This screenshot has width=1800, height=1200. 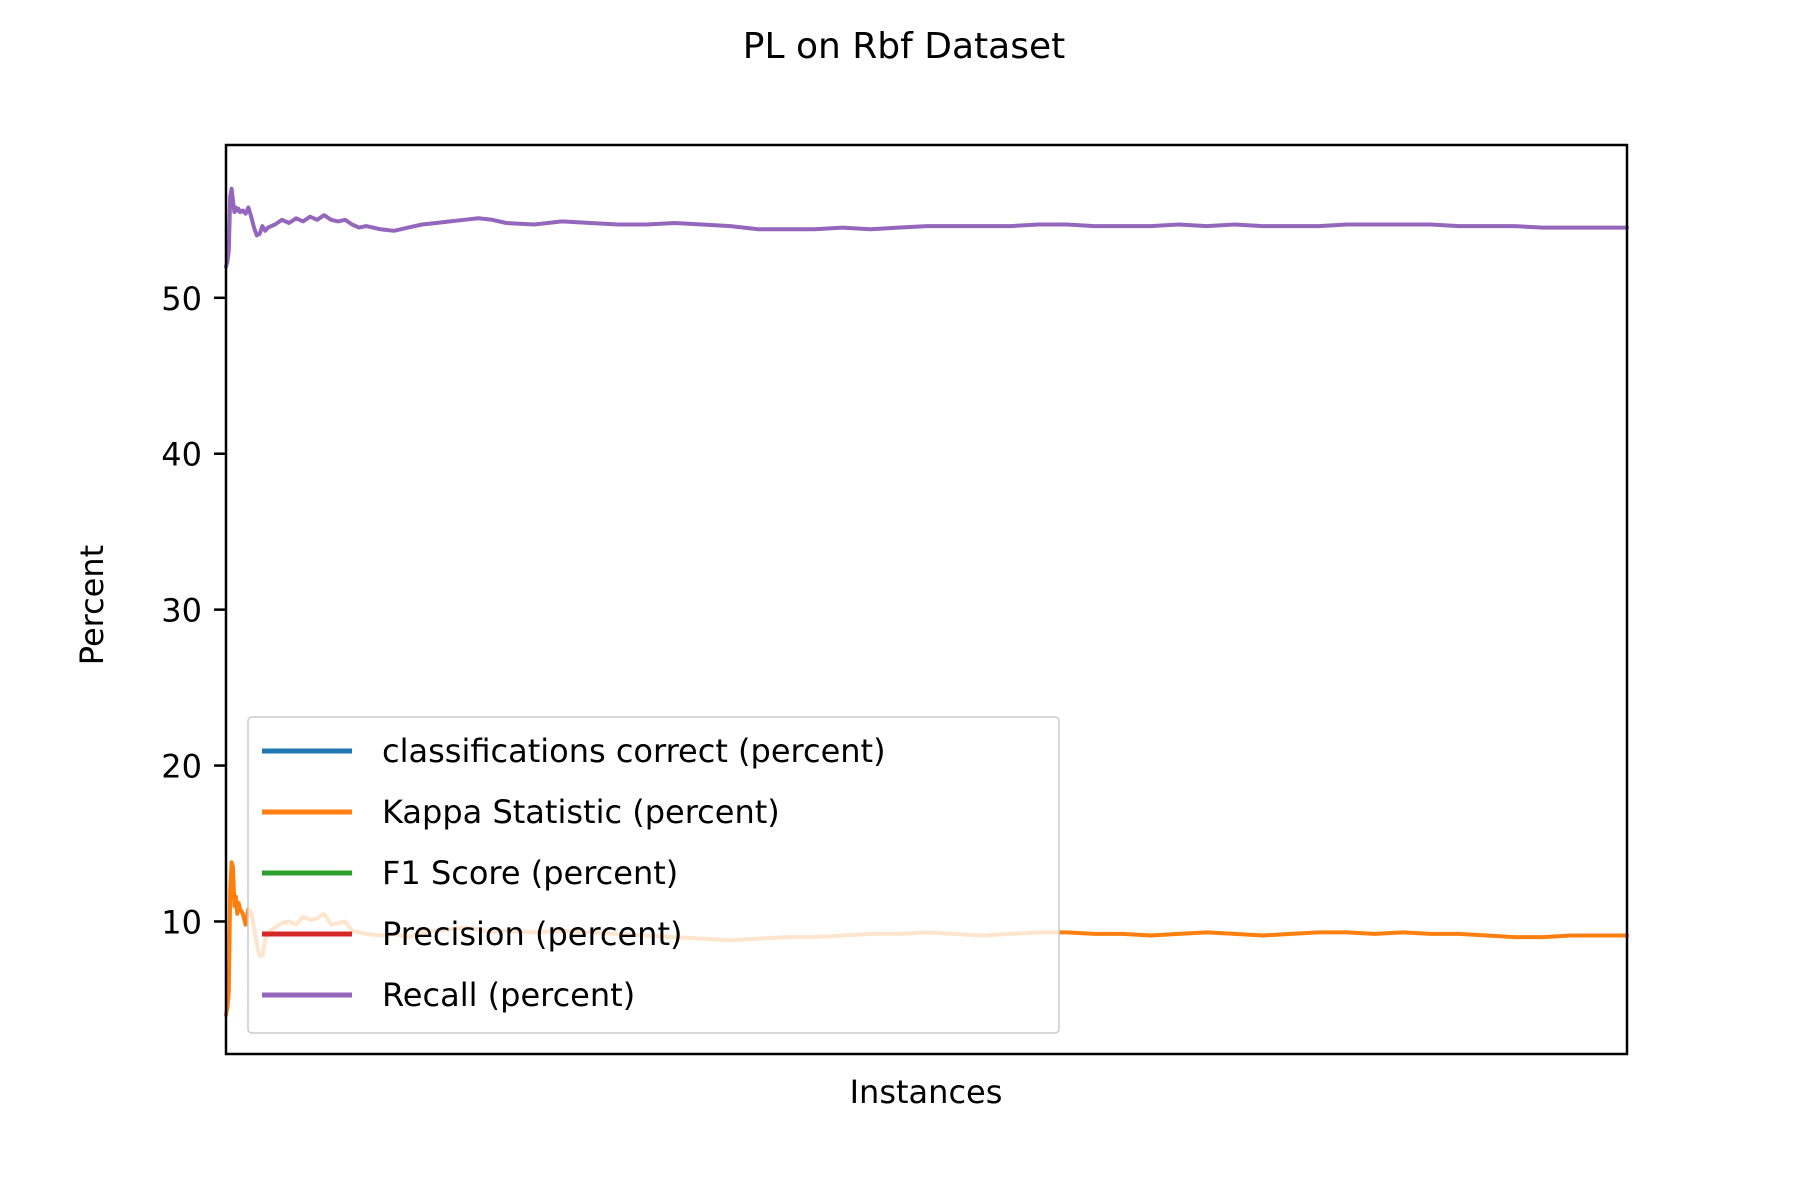 What do you see at coordinates (508, 995) in the screenshot?
I see `legend-label: Recall (percent)` at bounding box center [508, 995].